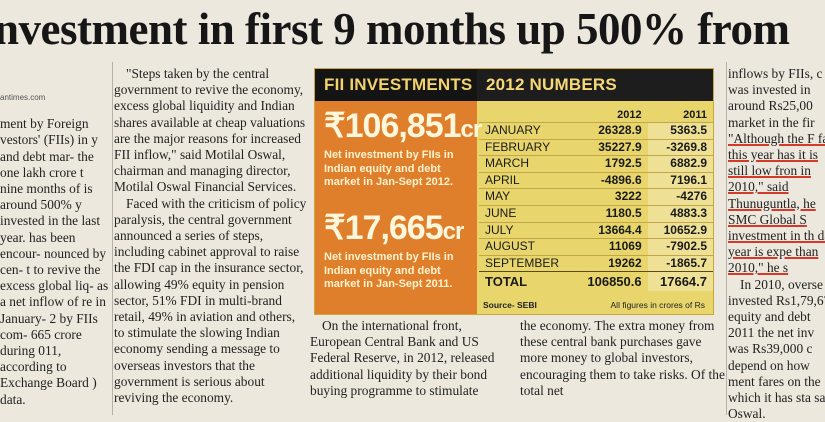 This screenshot has width=825, height=422. What do you see at coordinates (527, 180) in the screenshot?
I see `month-cell: APRIL` at bounding box center [527, 180].